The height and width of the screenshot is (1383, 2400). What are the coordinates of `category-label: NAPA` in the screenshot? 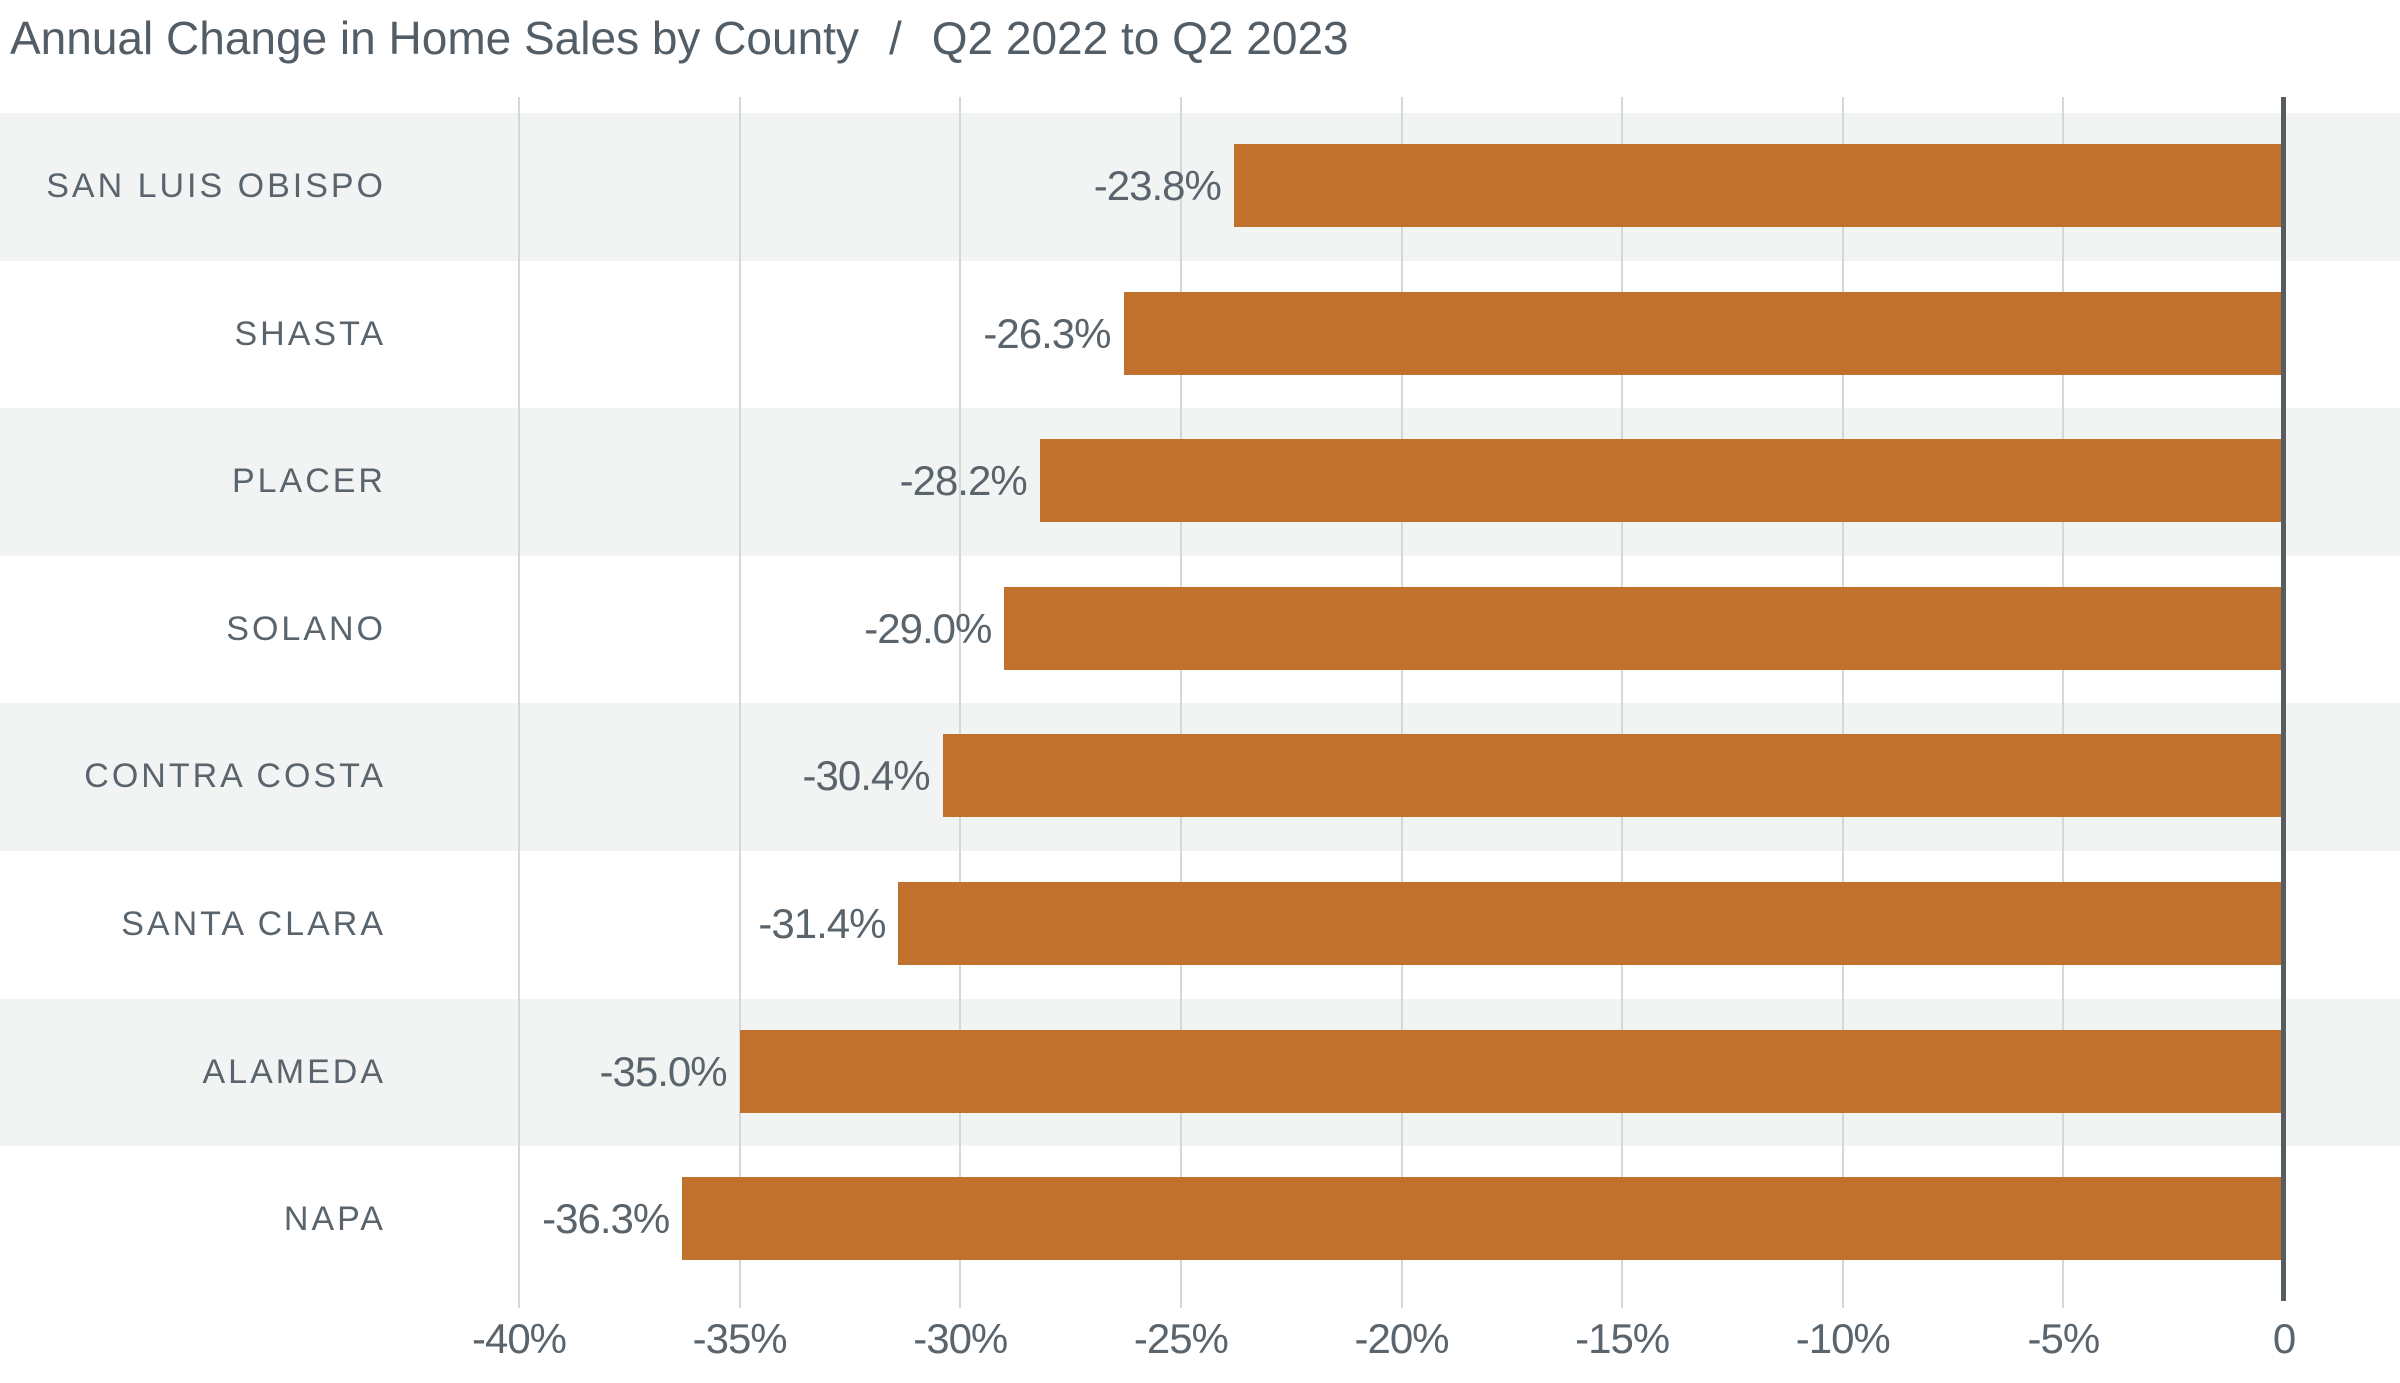 It's located at (334, 1219).